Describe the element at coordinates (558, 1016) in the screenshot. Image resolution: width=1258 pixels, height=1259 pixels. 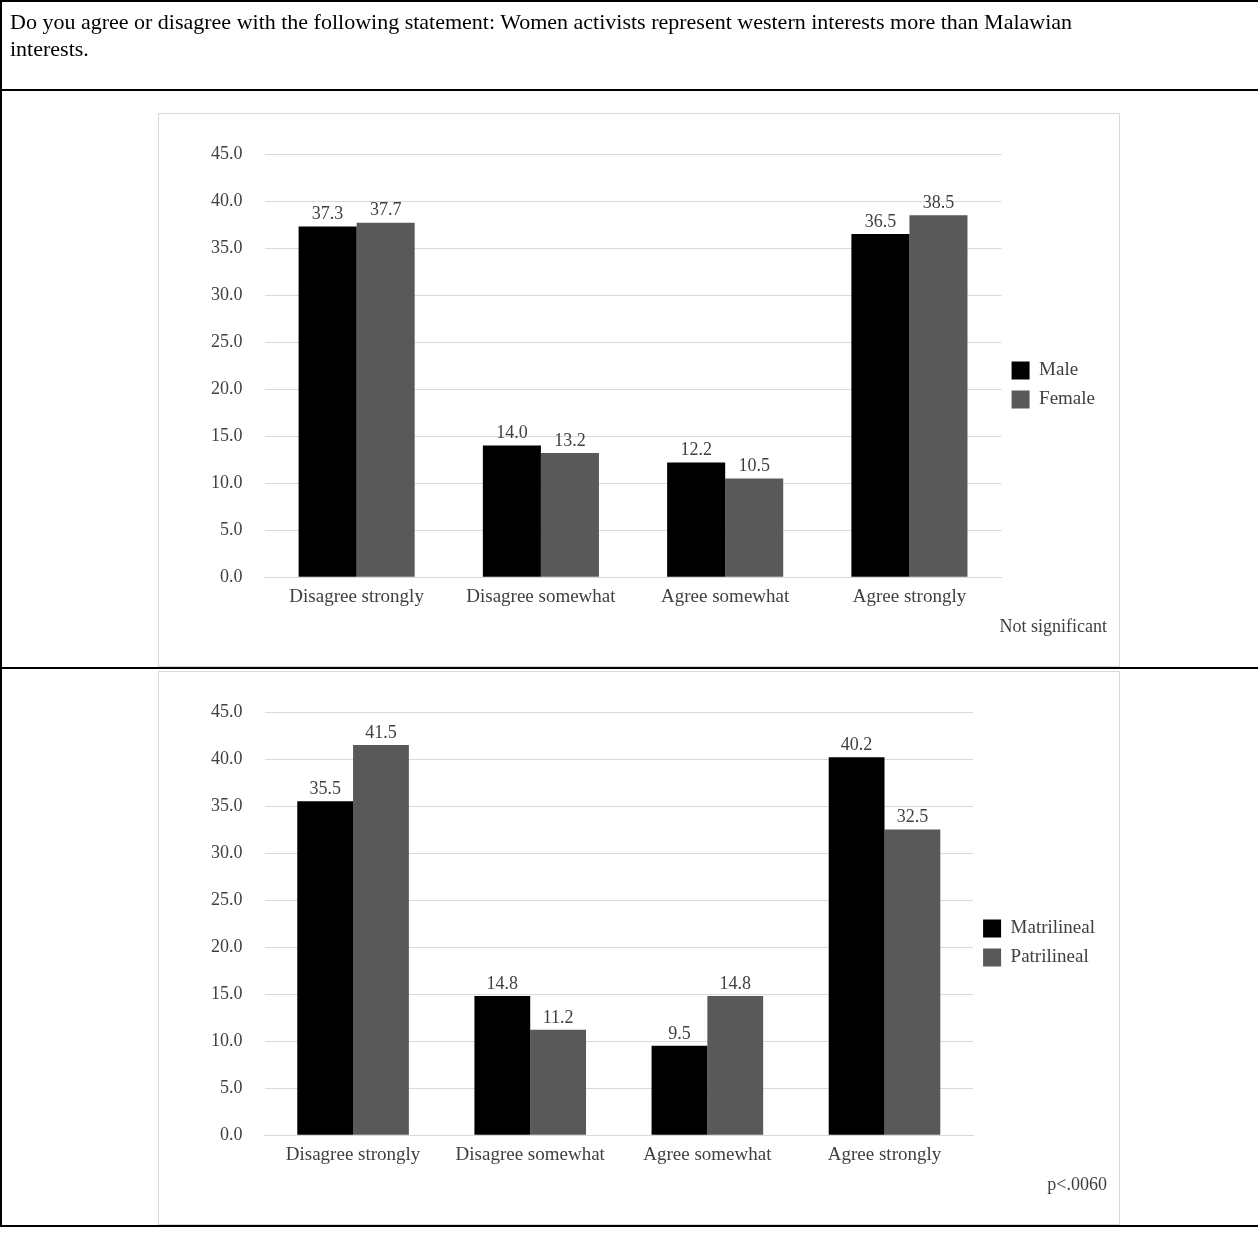
I see `data-label: 11.2` at that location.